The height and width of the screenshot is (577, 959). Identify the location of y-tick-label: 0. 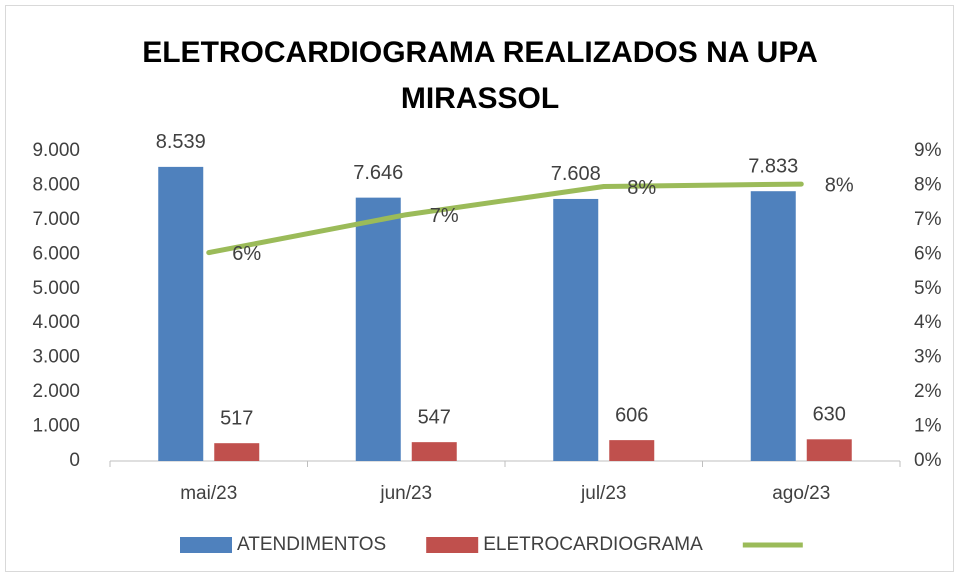
(74, 460).